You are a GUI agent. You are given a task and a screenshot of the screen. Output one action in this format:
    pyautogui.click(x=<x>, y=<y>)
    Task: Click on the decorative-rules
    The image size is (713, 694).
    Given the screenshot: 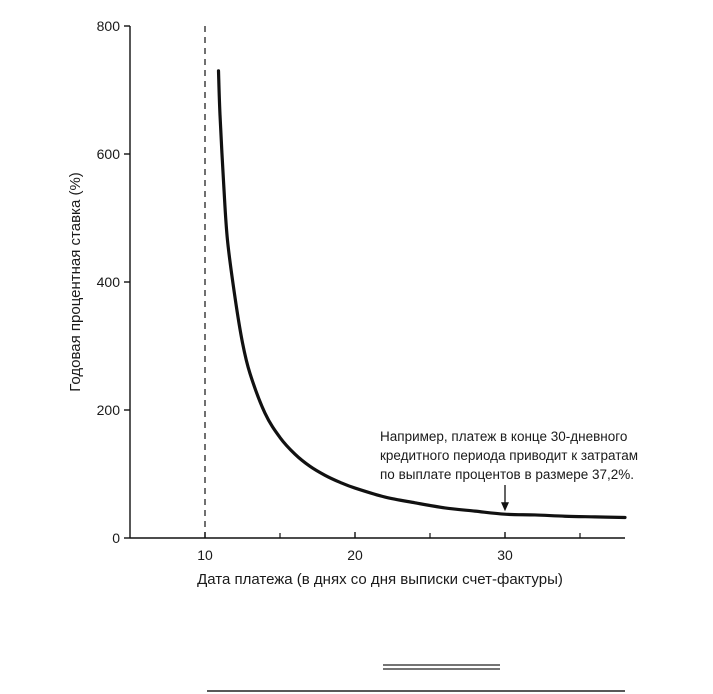 What is the action you would take?
    pyautogui.click(x=416, y=678)
    